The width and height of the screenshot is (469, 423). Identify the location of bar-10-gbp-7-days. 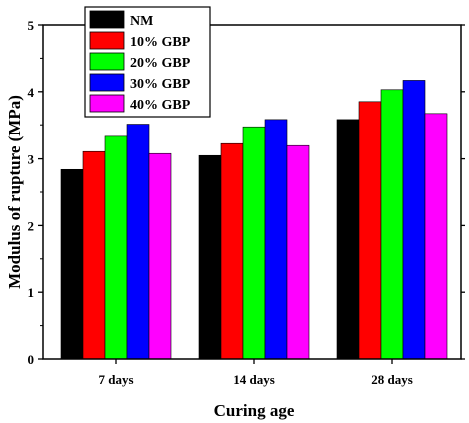
(94, 255).